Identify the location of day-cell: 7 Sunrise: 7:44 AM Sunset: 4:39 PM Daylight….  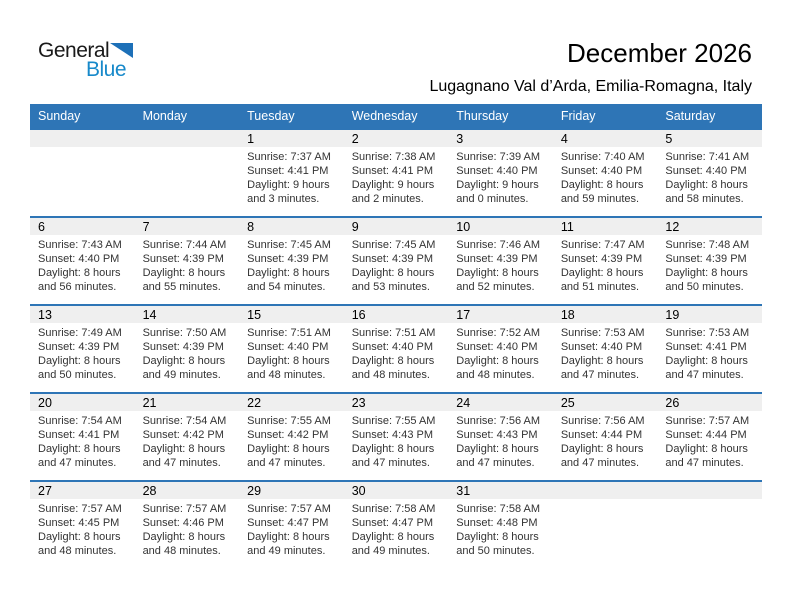
(187, 261).